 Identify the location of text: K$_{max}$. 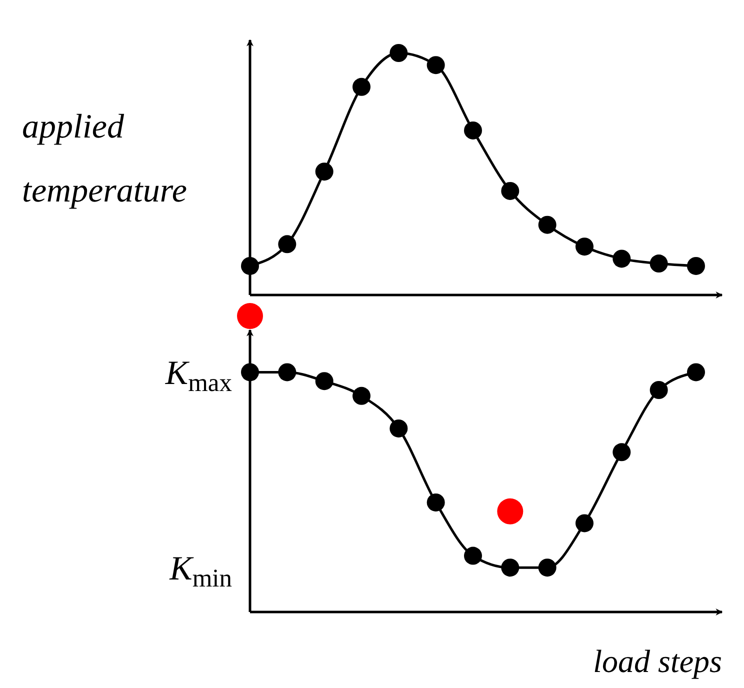
(198, 376).